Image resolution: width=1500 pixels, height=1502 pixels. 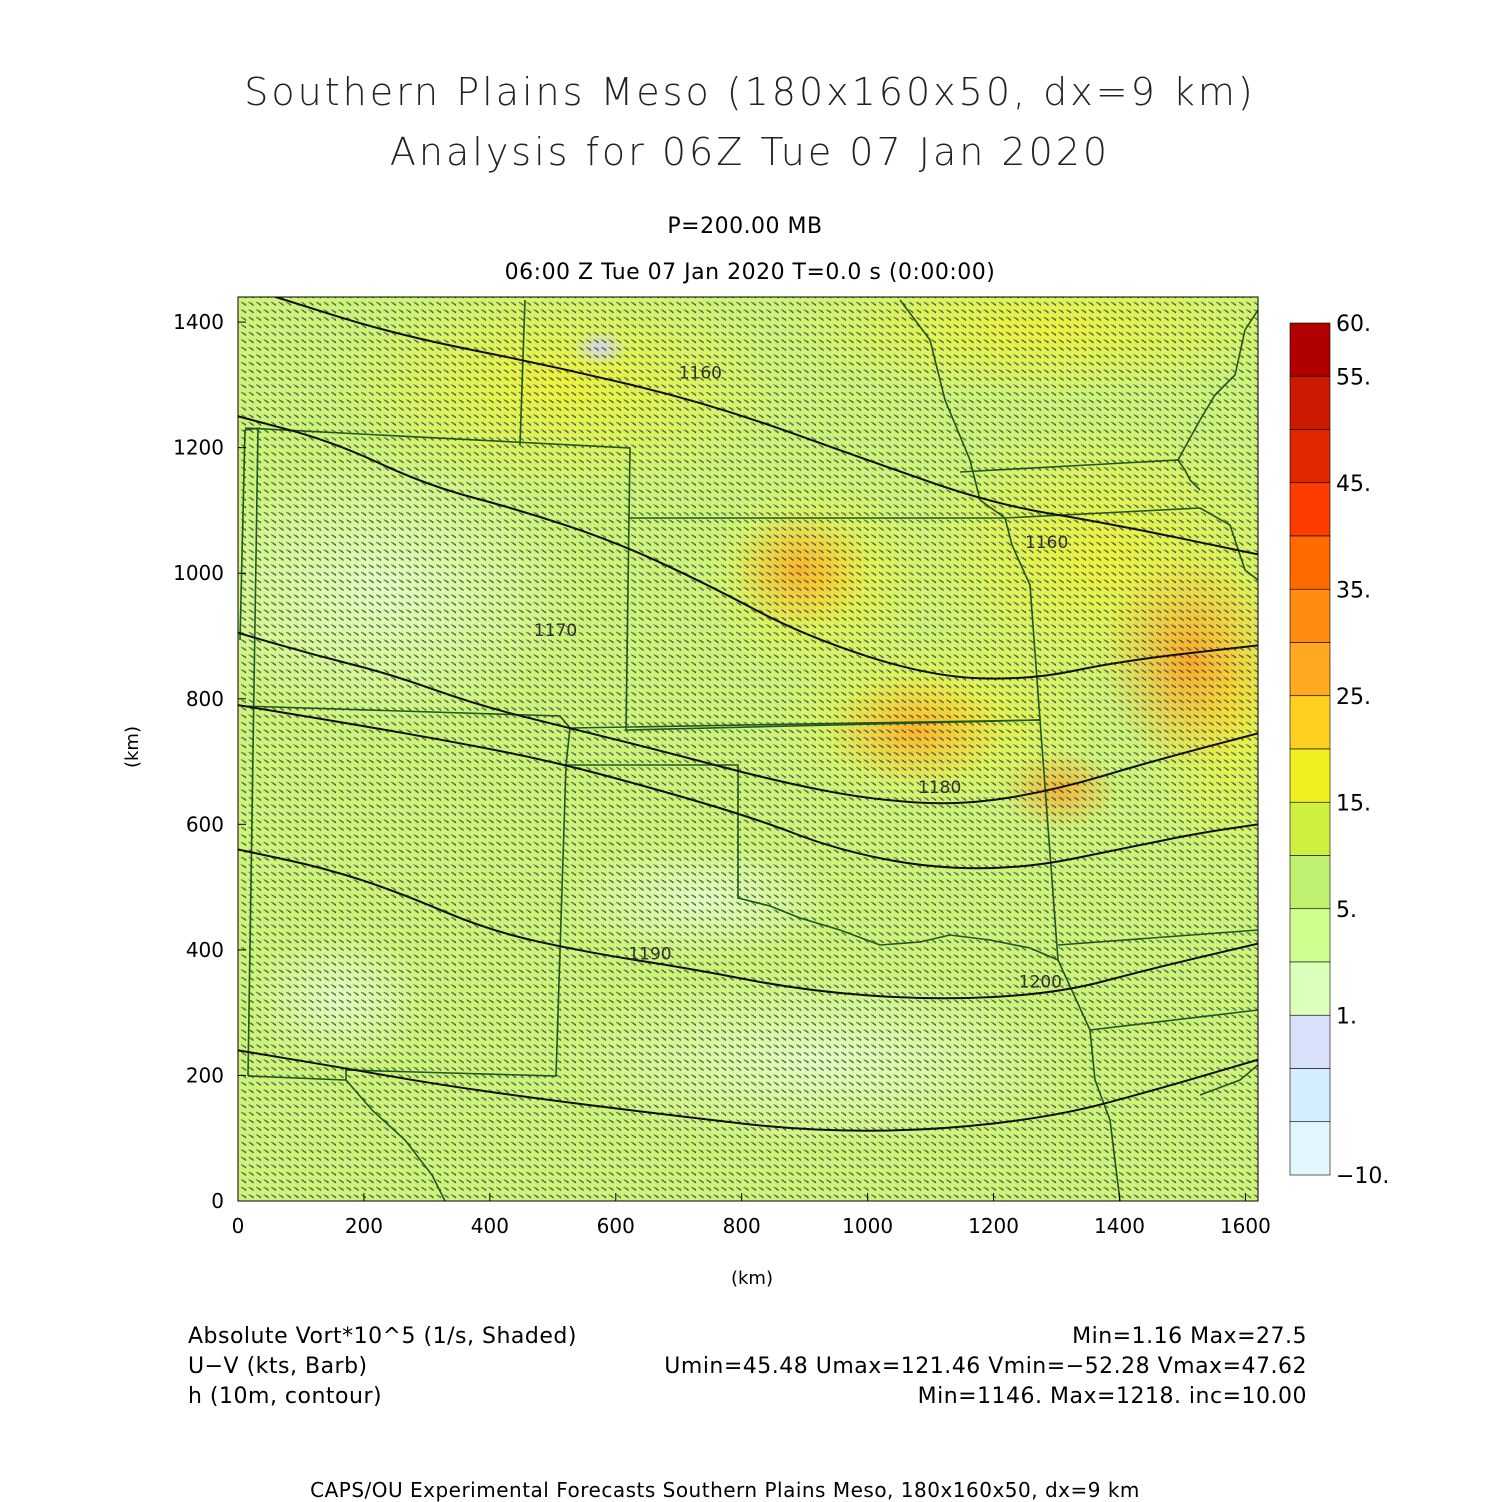 What do you see at coordinates (1119, 1226) in the screenshot?
I see `x-tick-label: 1400` at bounding box center [1119, 1226].